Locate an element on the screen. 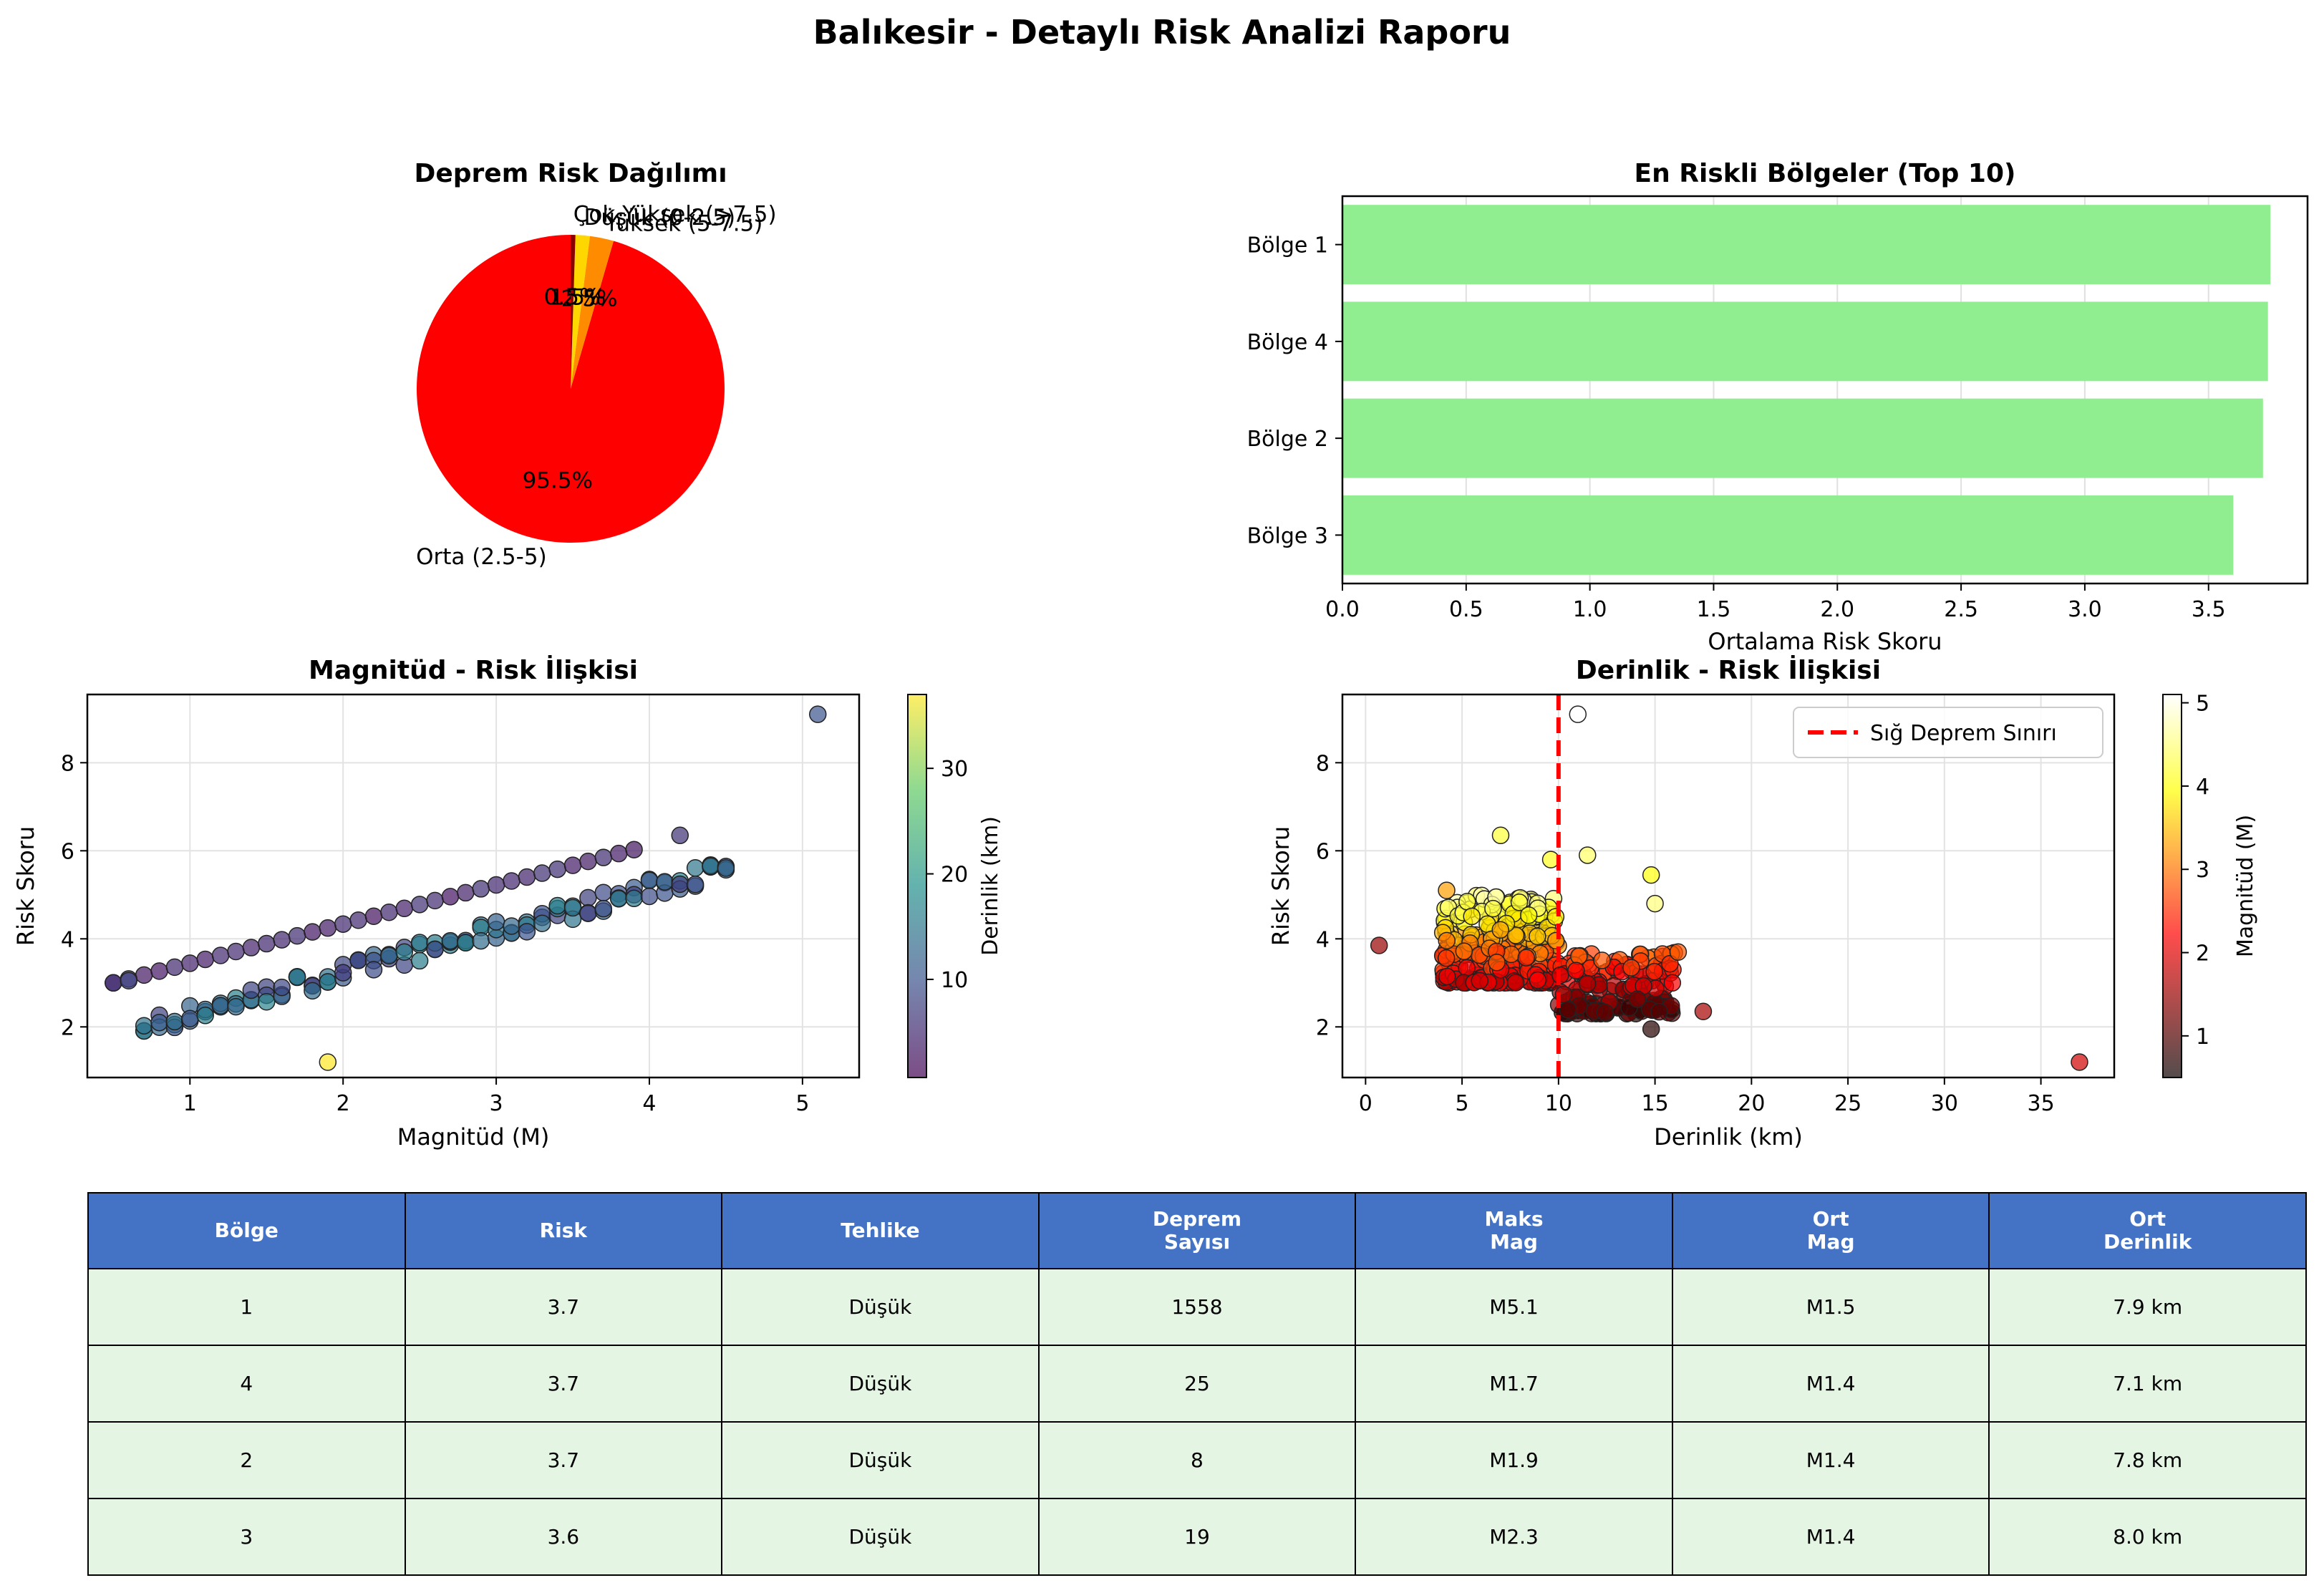  table-header-cell: Risk is located at coordinates (563, 1230).